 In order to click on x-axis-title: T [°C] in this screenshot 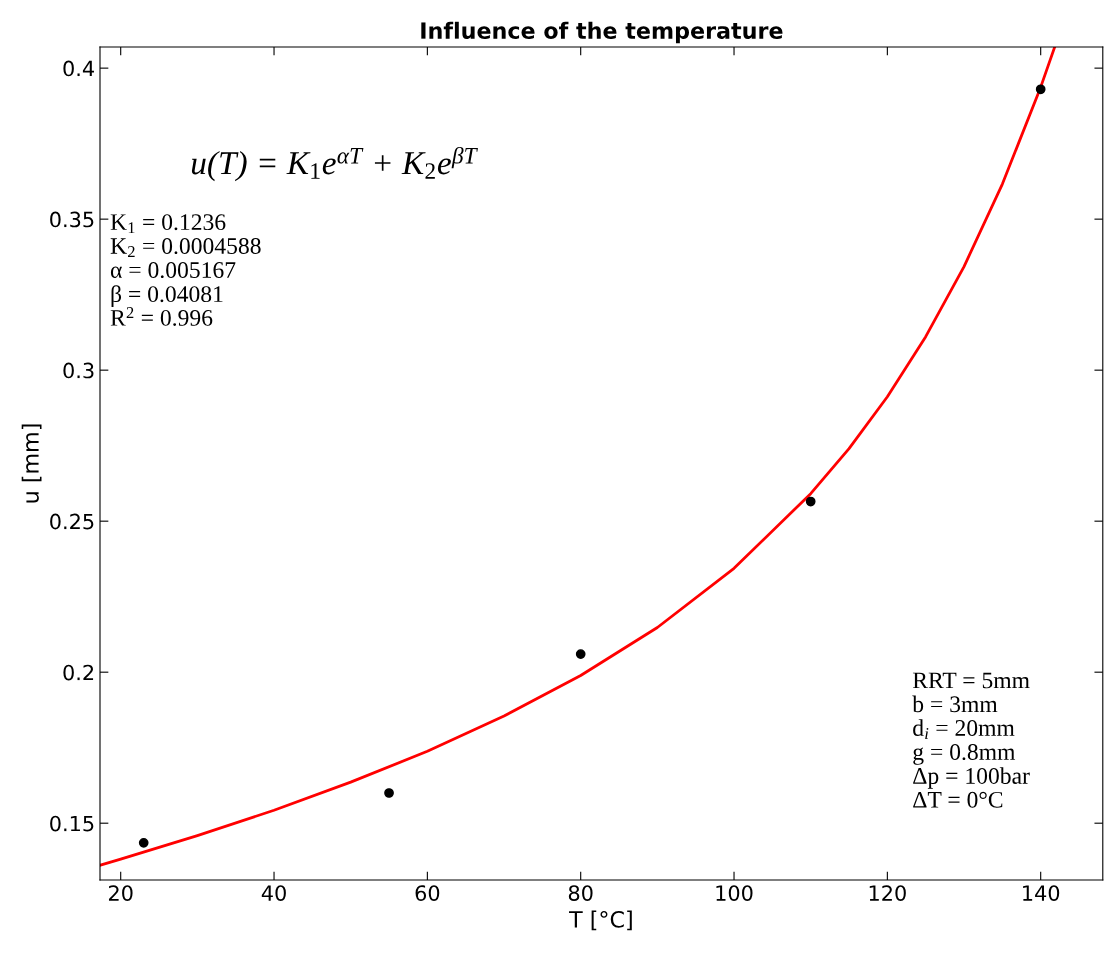, I will do `click(600, 920)`.